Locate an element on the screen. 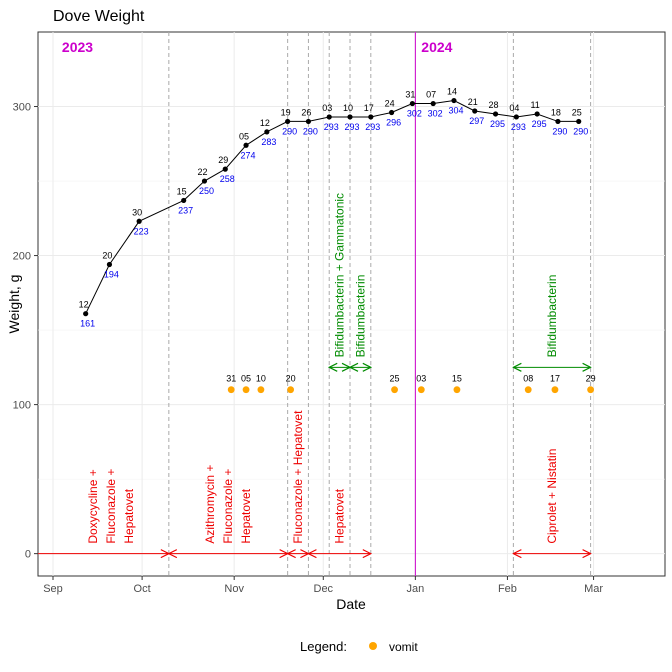  weight-date-label: 22 is located at coordinates (202, 172).